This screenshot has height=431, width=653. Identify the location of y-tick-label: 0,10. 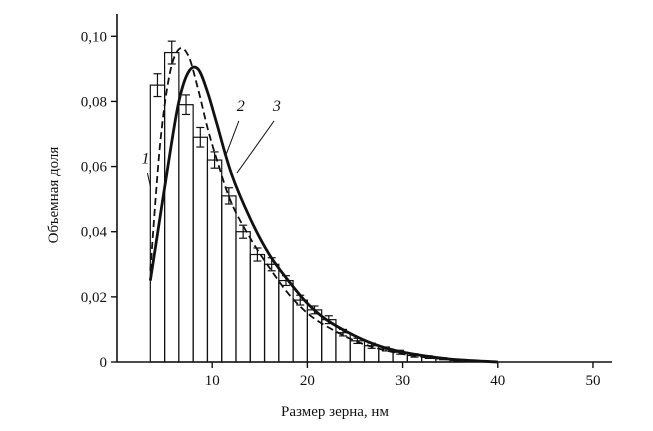
(94, 37).